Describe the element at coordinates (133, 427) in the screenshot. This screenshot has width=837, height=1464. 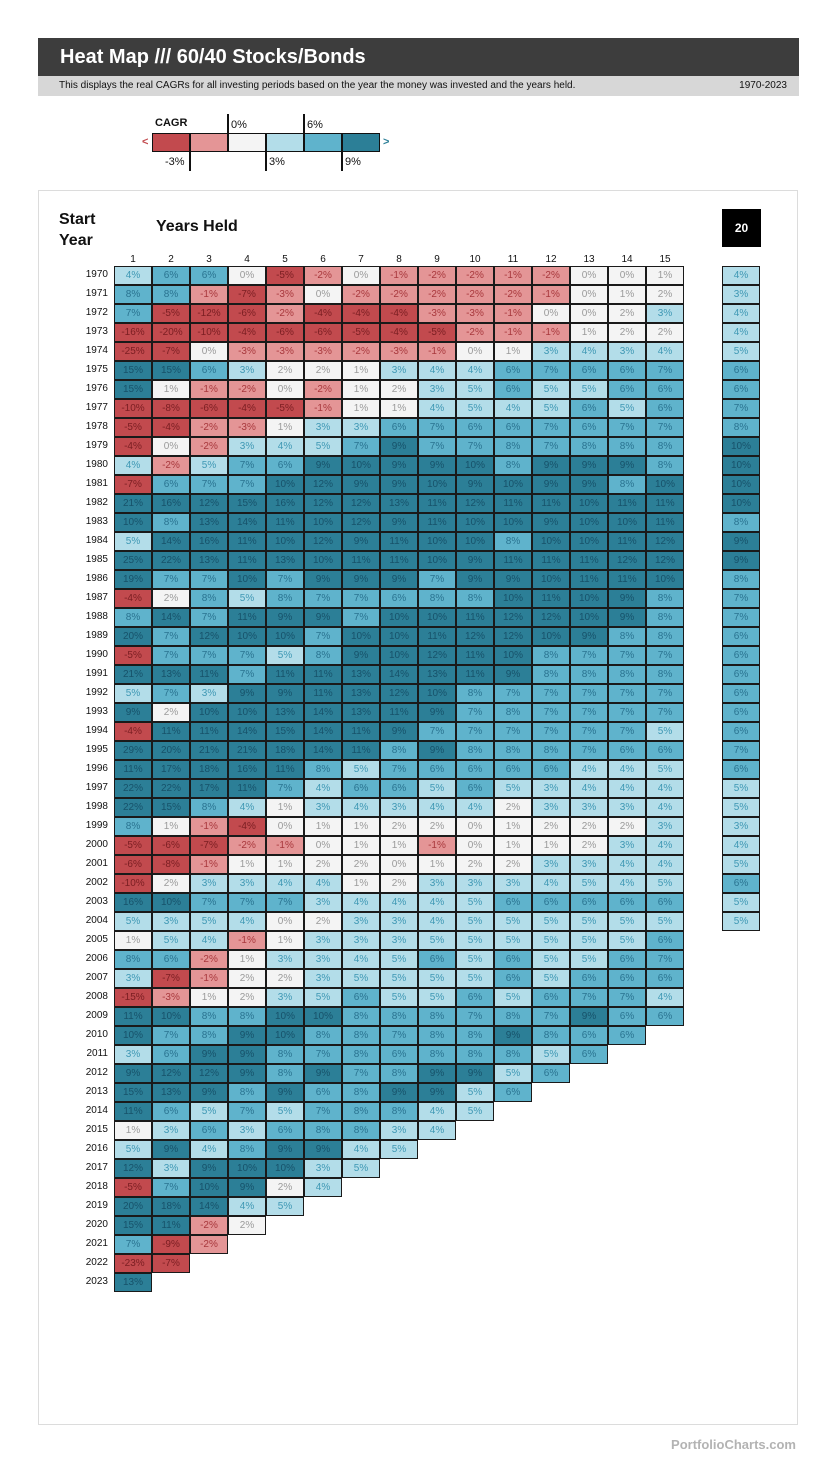
I see `heatmap-cell: -5%` at that location.